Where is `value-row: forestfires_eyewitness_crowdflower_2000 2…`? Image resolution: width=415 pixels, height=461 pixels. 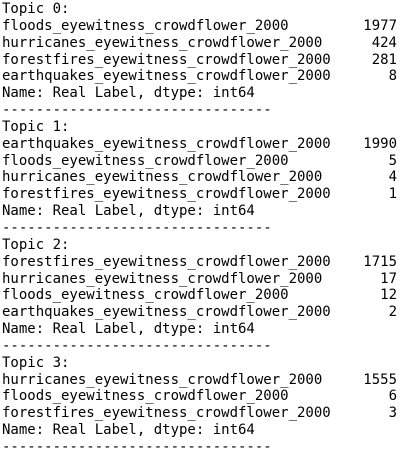
value-row: forestfires_eyewitness_crowdflower_2000 2… is located at coordinates (199, 60).